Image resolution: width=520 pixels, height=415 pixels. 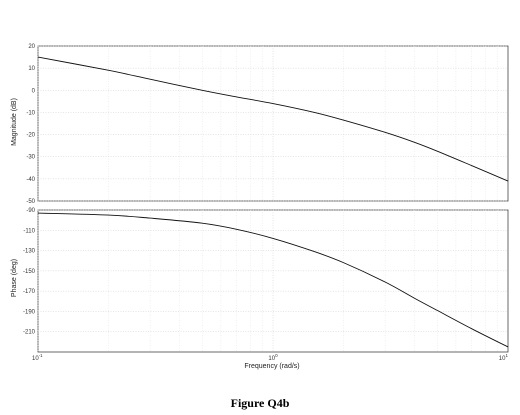 What do you see at coordinates (30, 211) in the screenshot?
I see `y-tick-label: -90` at bounding box center [30, 211].